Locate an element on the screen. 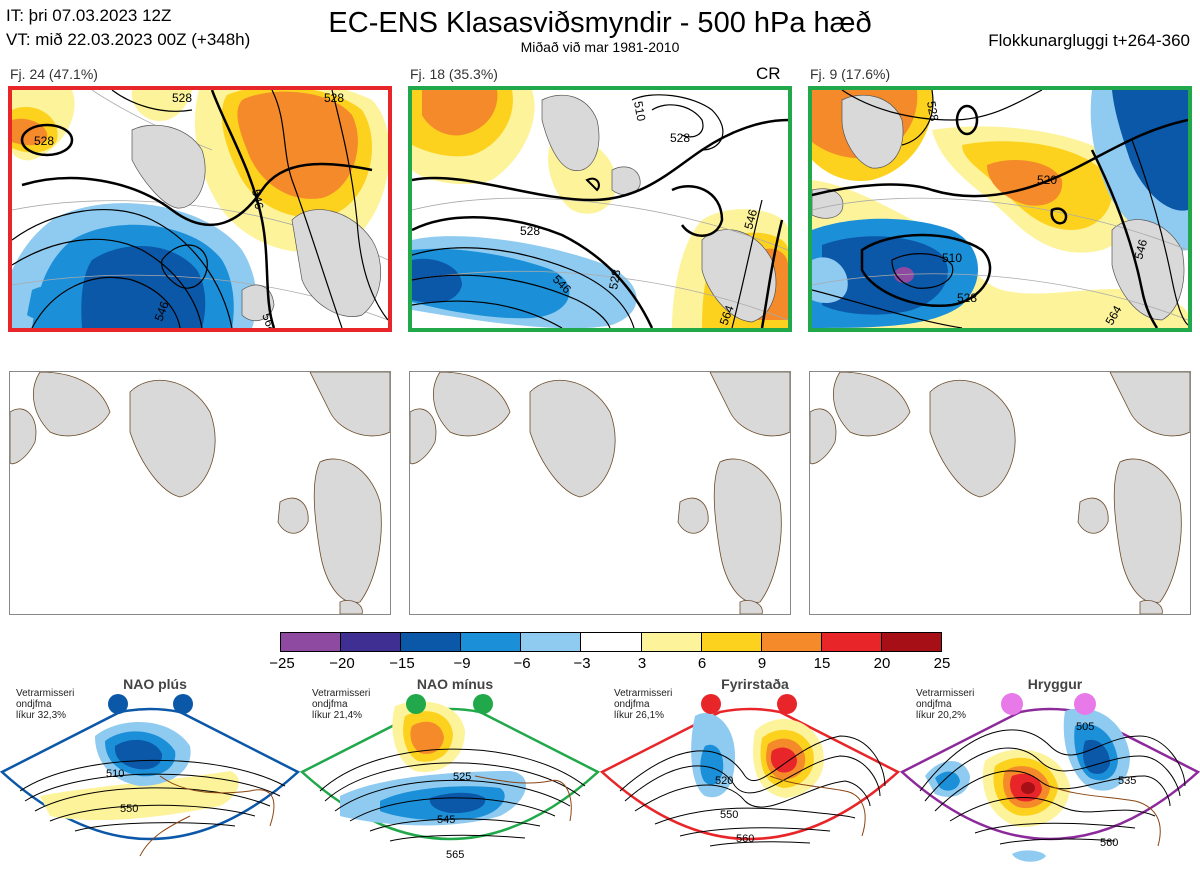  cluster-3-map: 528 520 510 528 546 564 is located at coordinates (1000, 209).